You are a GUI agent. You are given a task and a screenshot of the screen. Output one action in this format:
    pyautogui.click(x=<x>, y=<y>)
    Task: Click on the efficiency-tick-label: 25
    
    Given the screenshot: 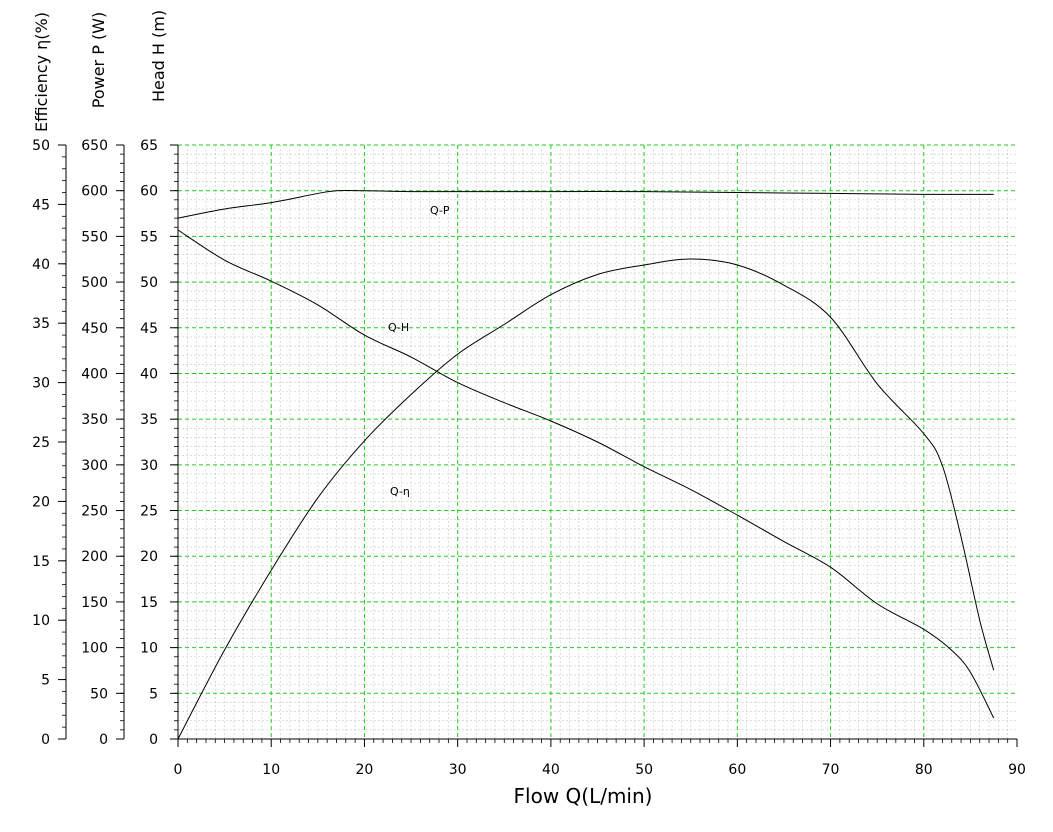 What is the action you would take?
    pyautogui.click(x=41, y=443)
    